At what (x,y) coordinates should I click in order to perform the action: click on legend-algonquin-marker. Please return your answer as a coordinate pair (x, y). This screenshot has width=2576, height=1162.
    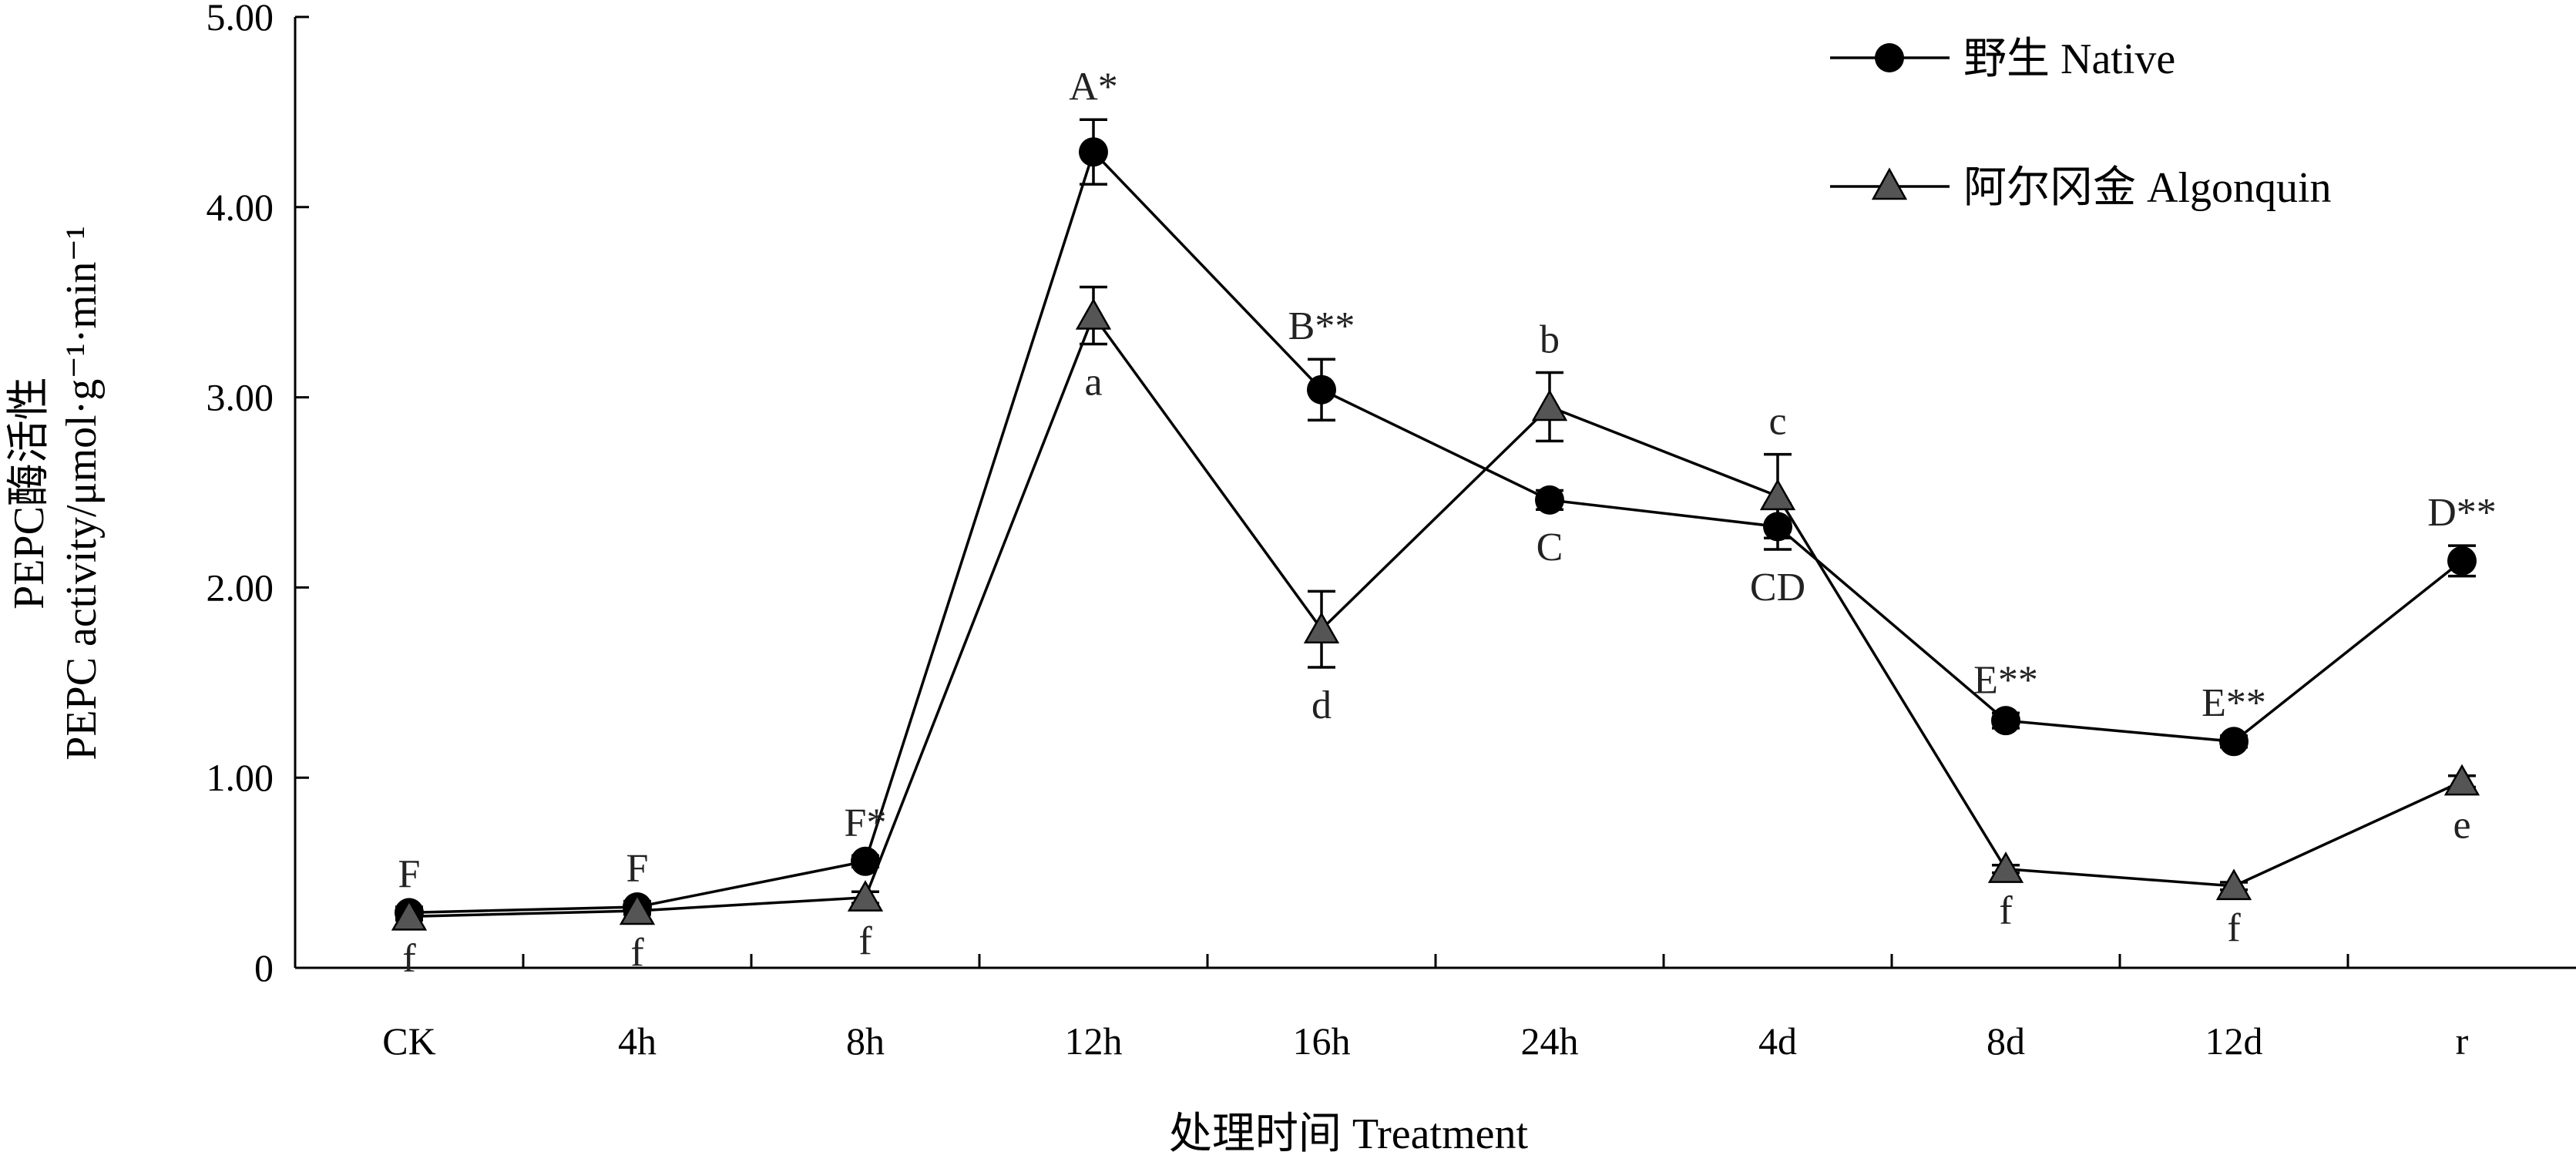
    Looking at the image, I should click on (1889, 183).